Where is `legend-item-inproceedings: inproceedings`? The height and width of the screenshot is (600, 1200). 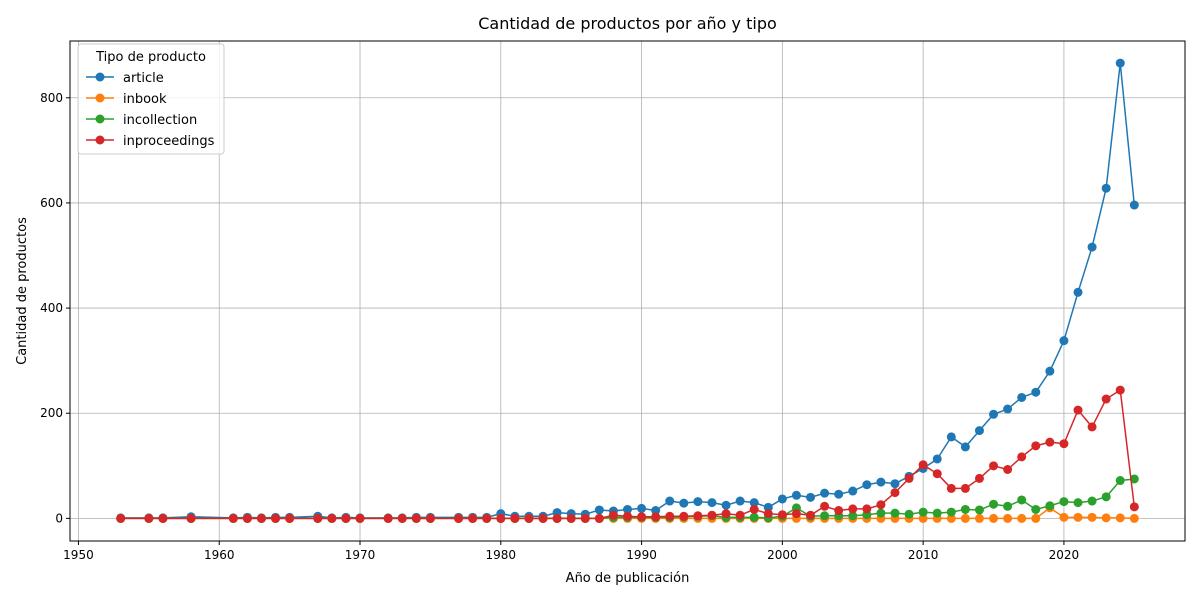 legend-item-inproceedings: inproceedings is located at coordinates (150, 141).